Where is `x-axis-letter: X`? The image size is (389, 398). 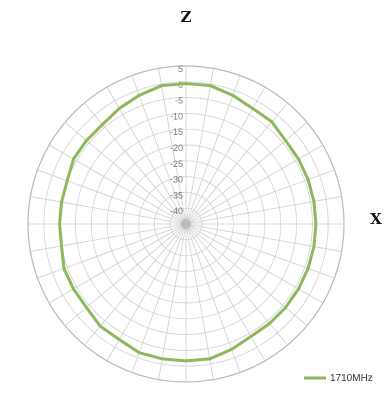
x-axis-letter: X is located at coordinates (376, 219).